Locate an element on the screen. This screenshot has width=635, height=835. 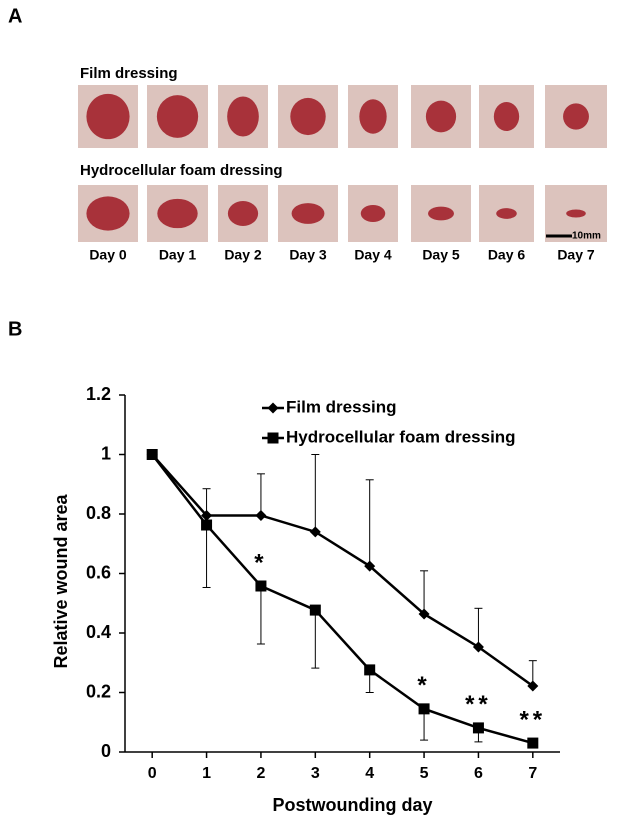
y-tick-label: 0.6 is located at coordinates (98, 572).